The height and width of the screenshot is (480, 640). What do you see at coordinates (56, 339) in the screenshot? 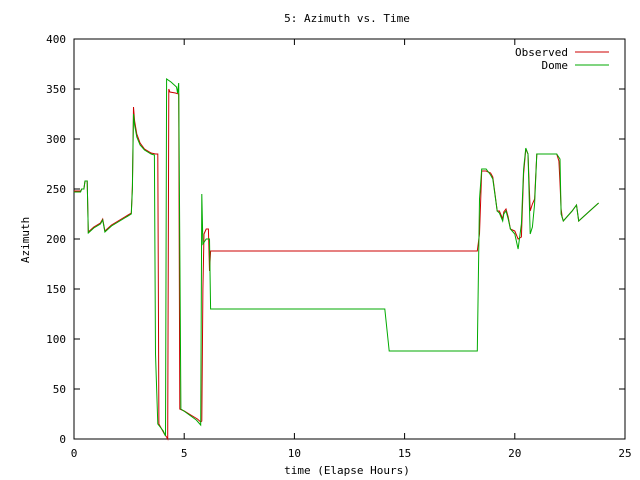
I see `y-tick-label: 100` at bounding box center [56, 339].